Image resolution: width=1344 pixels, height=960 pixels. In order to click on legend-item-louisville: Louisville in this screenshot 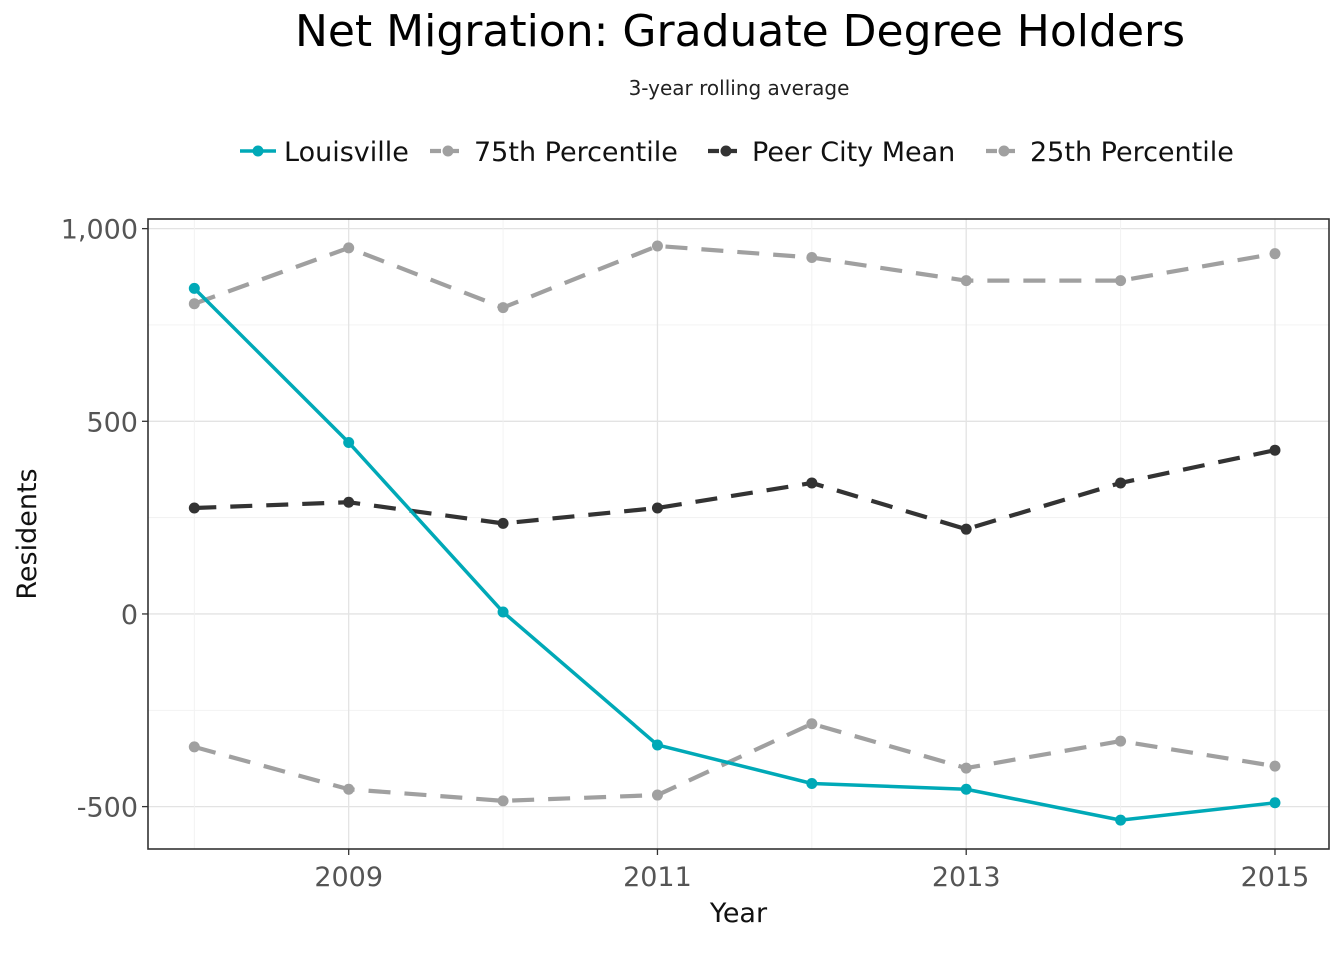, I will do `click(324, 152)`.